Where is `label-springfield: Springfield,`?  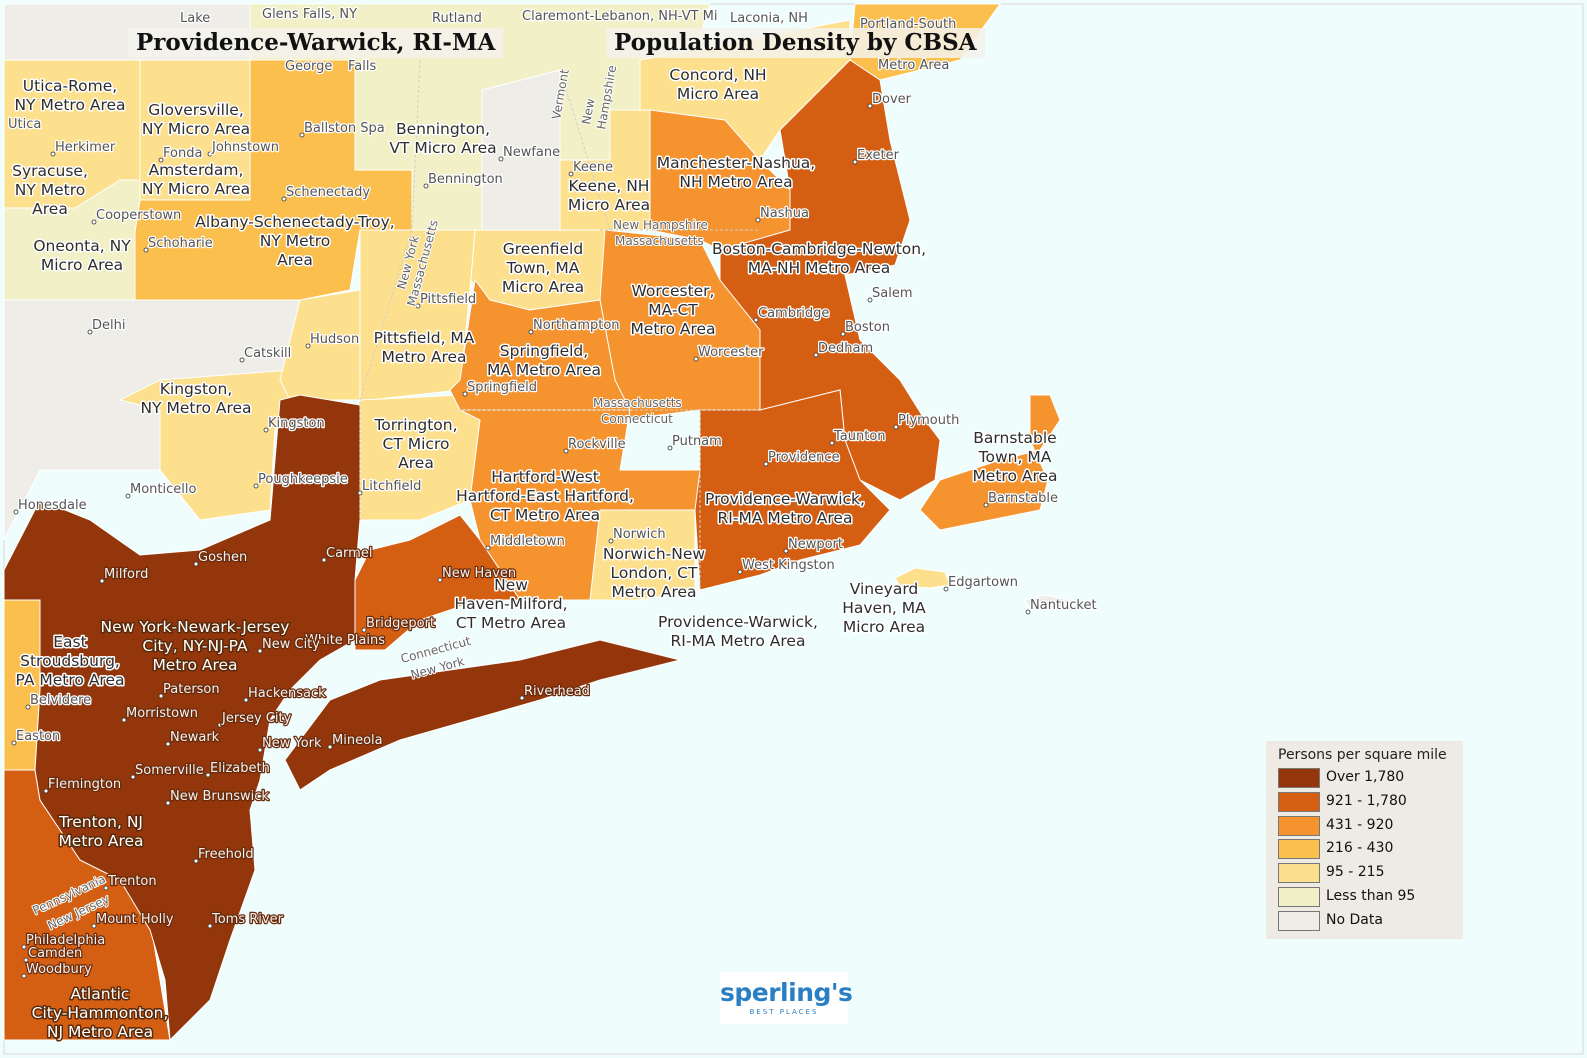
label-springfield: Springfield, is located at coordinates (544, 351).